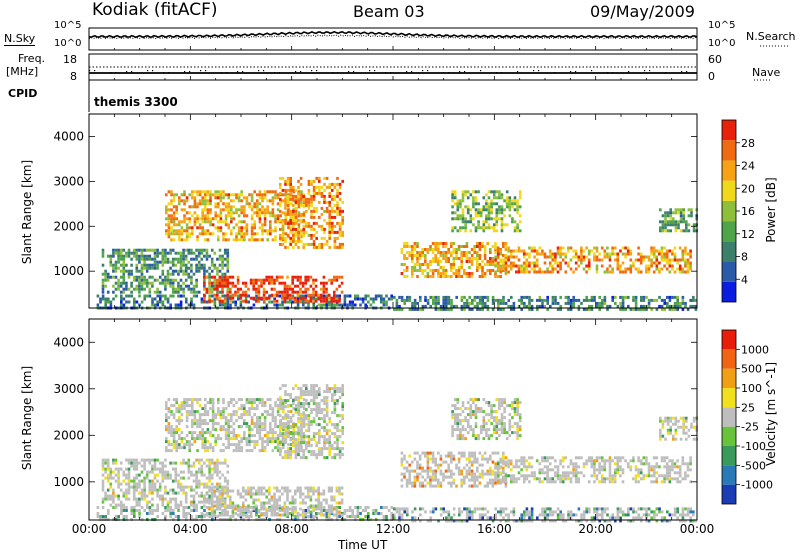 The height and width of the screenshot is (554, 800). I want to click on colorbar-tick-label: 16, so click(748, 211).